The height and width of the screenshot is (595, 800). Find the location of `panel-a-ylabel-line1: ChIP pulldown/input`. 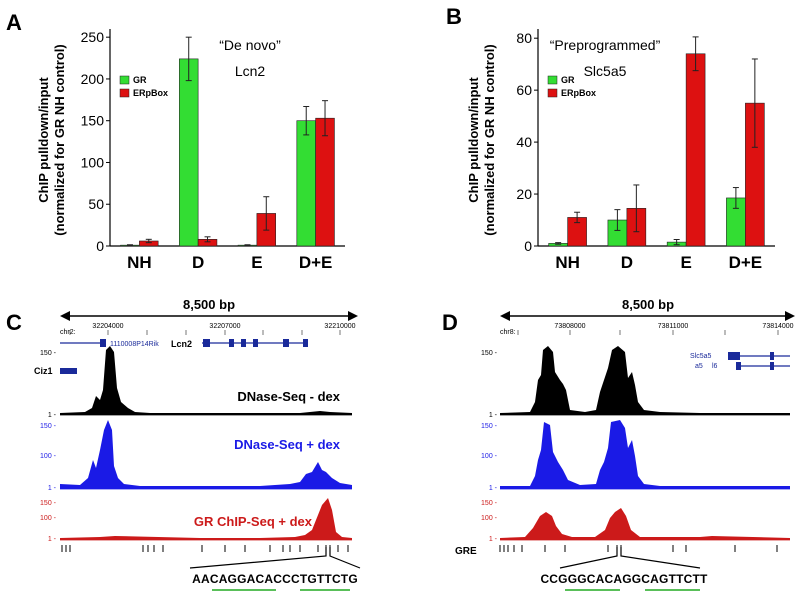

panel-a-ylabel-line1: ChIP pulldown/input is located at coordinates (43, 140).